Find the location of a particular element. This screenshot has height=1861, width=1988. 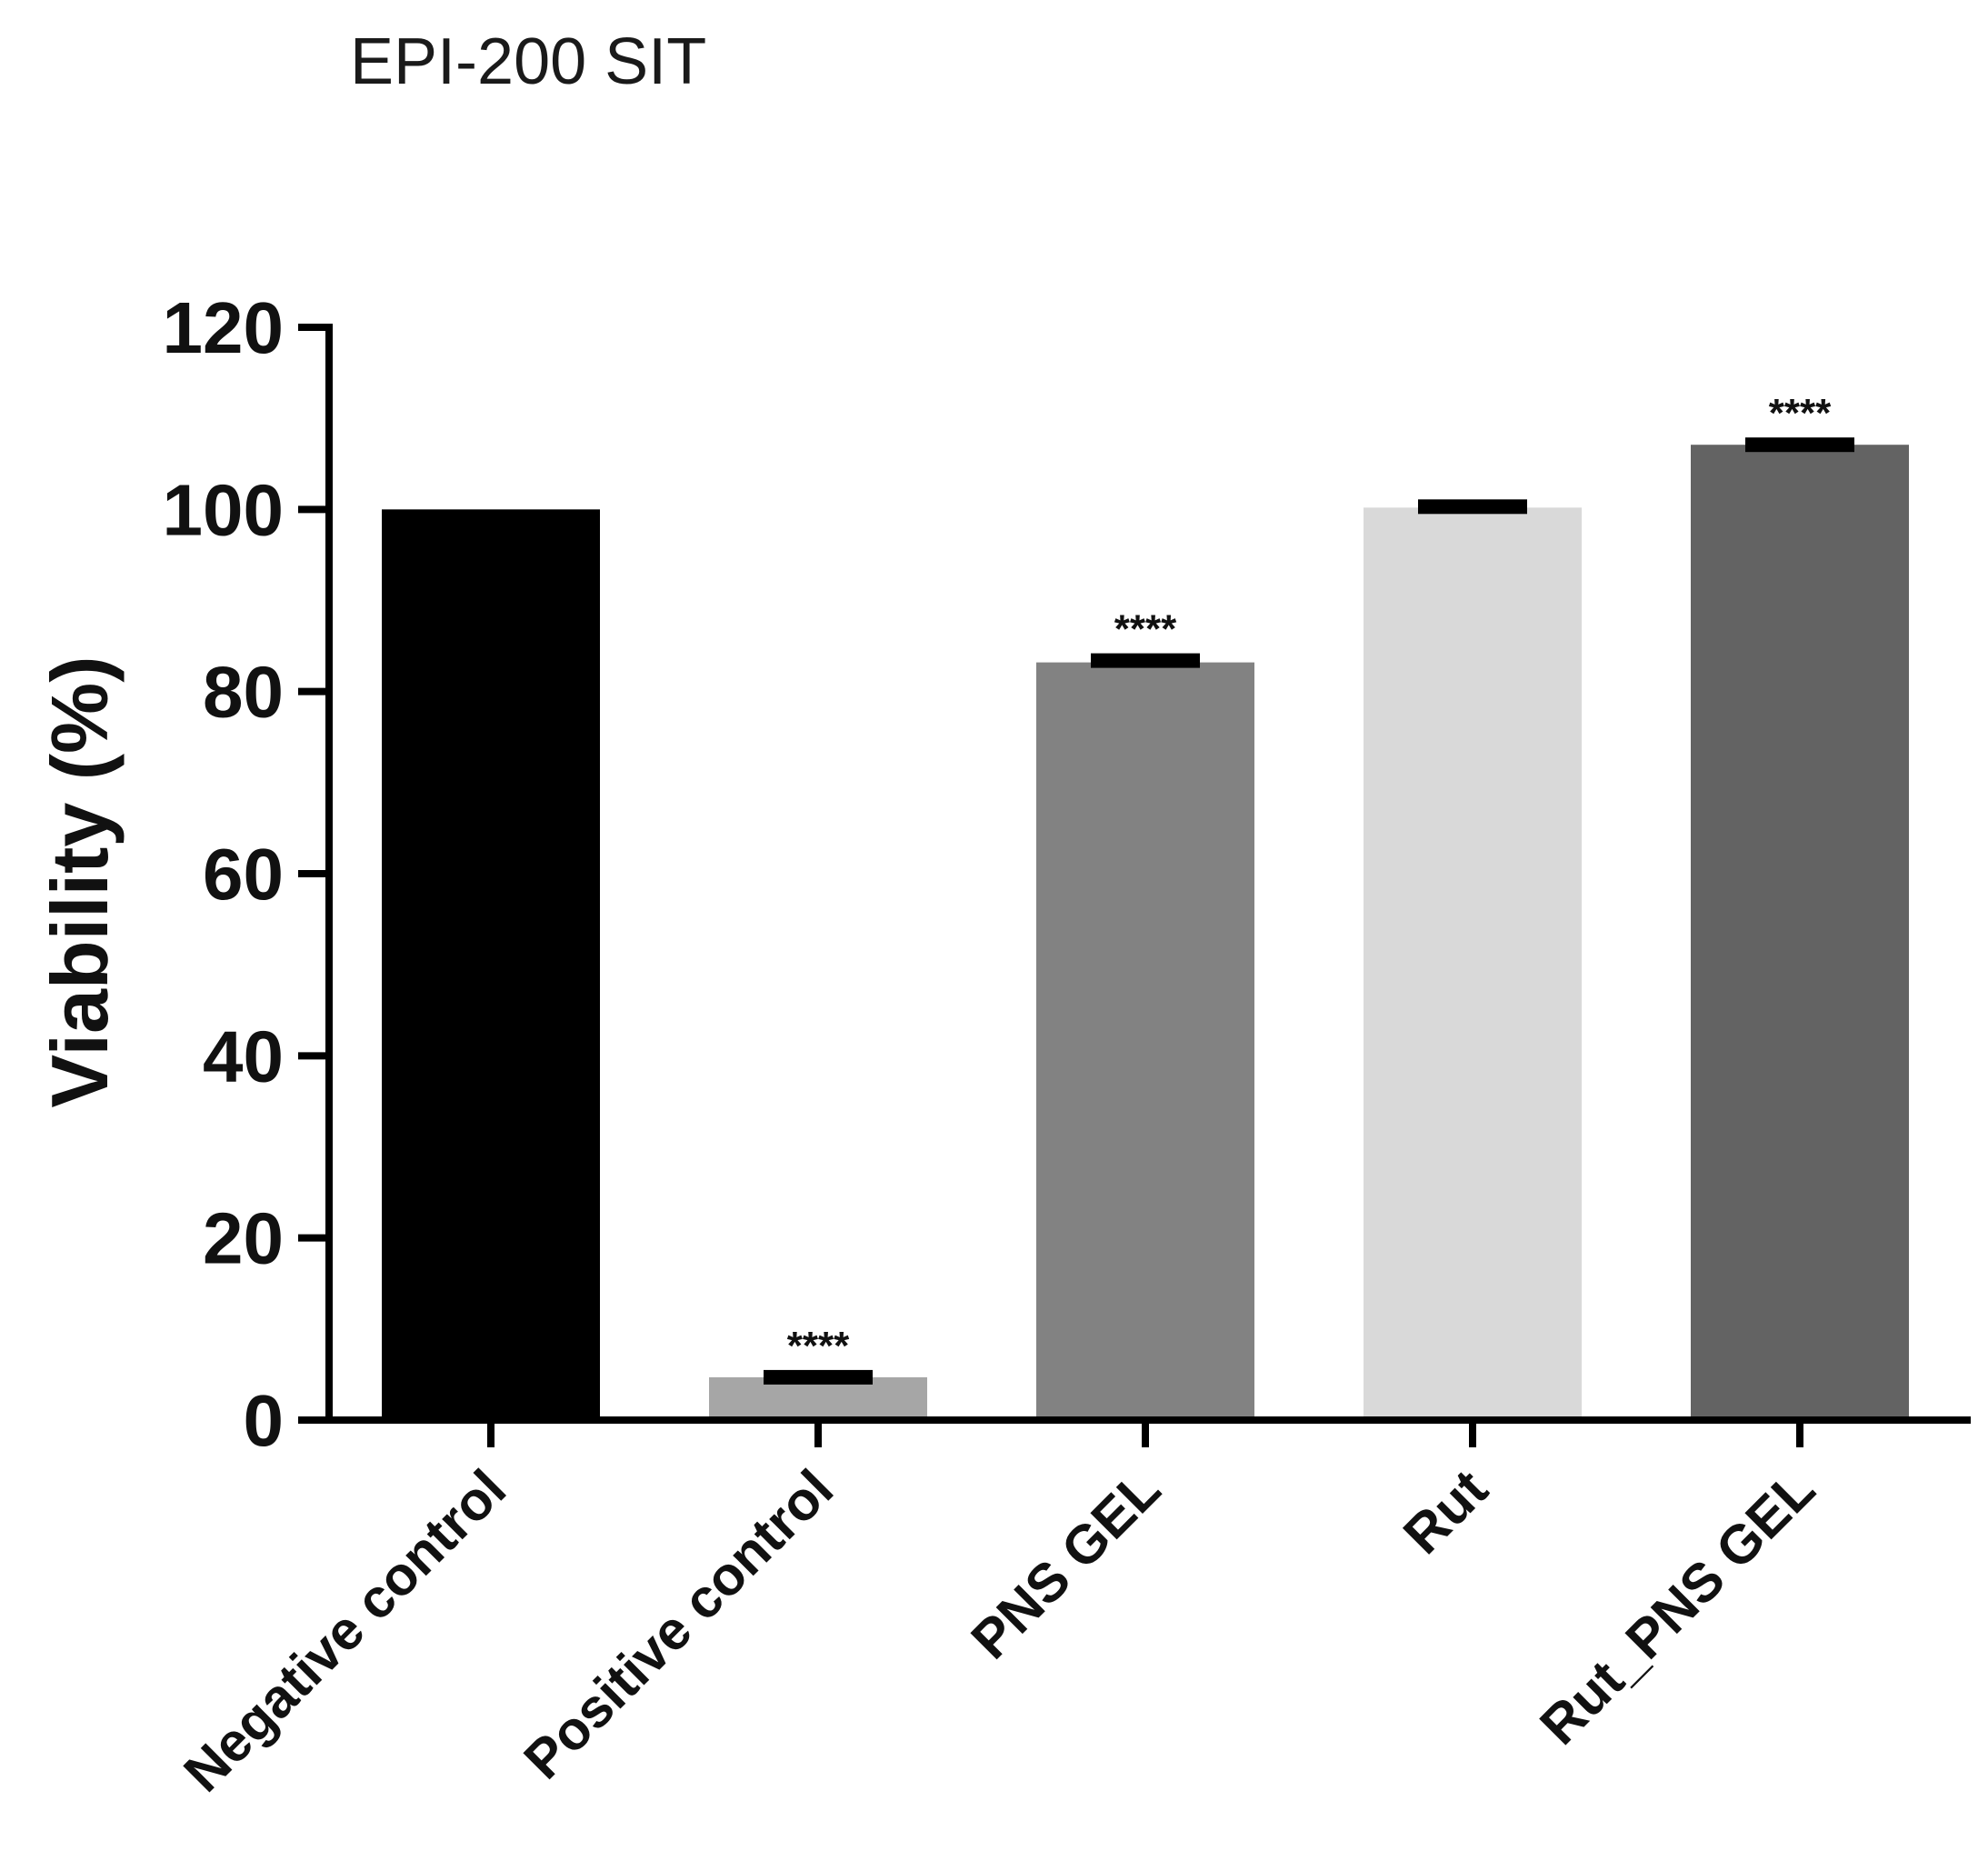

y-axis-label: Viability (%) is located at coordinates (80, 881).